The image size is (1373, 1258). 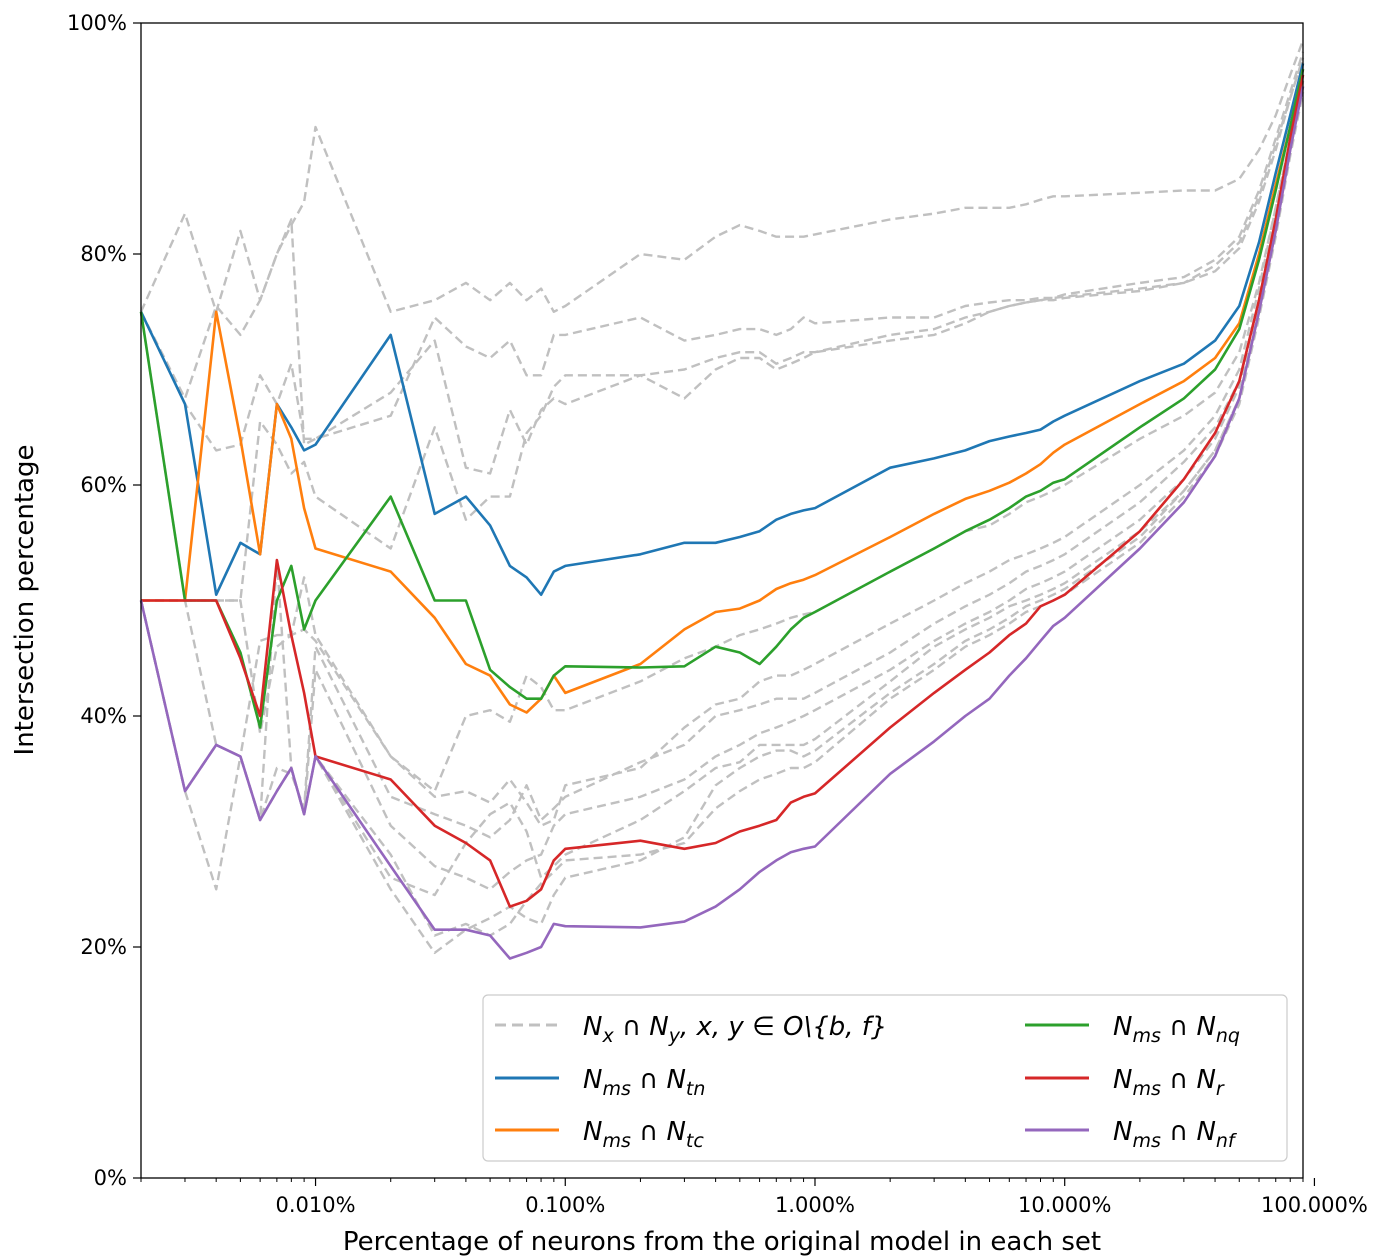 What do you see at coordinates (25, 600) in the screenshot?
I see `y-axis-label: Intersection percentage` at bounding box center [25, 600].